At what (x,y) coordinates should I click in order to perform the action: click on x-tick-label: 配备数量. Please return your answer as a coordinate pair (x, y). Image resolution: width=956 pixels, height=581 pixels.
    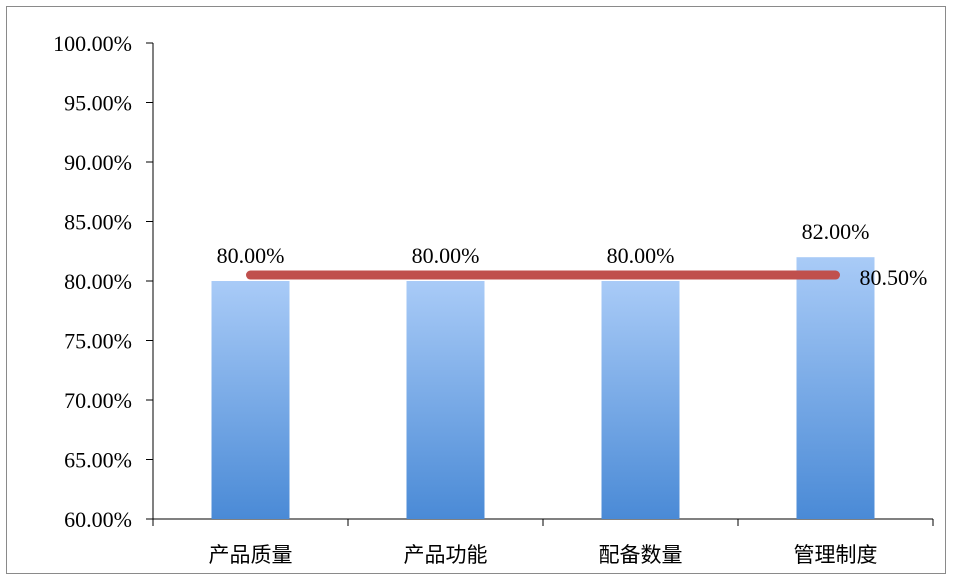
    Looking at the image, I should click on (641, 555).